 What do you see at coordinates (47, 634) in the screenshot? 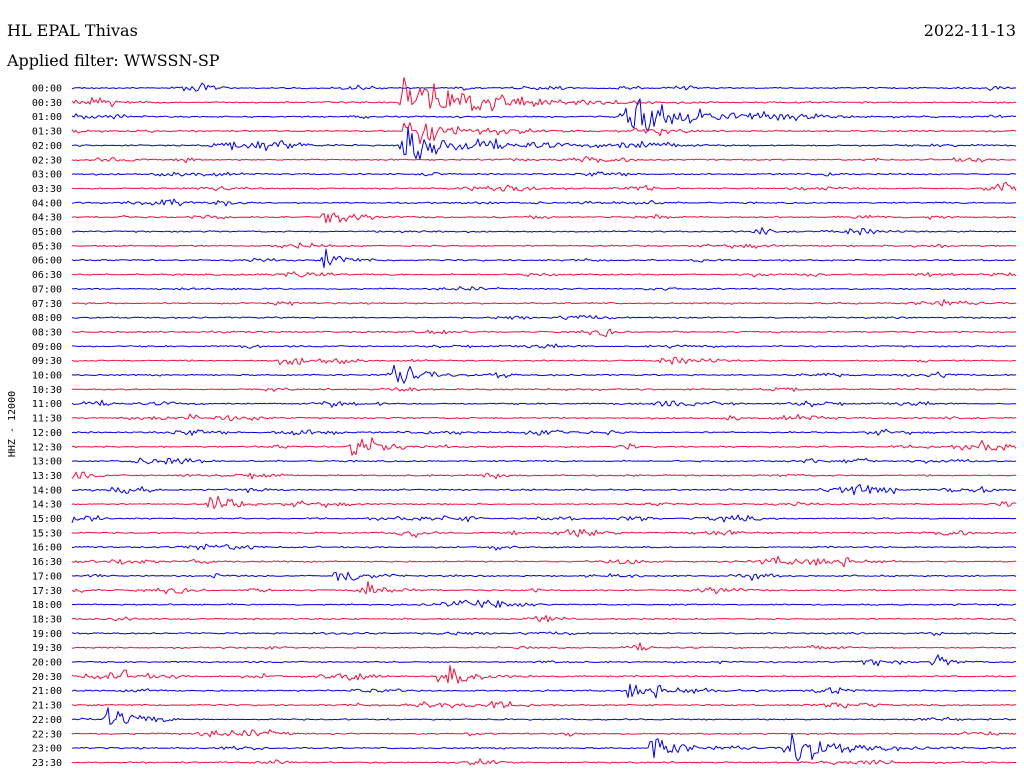
I see `time-tick-label: 19:00` at bounding box center [47, 634].